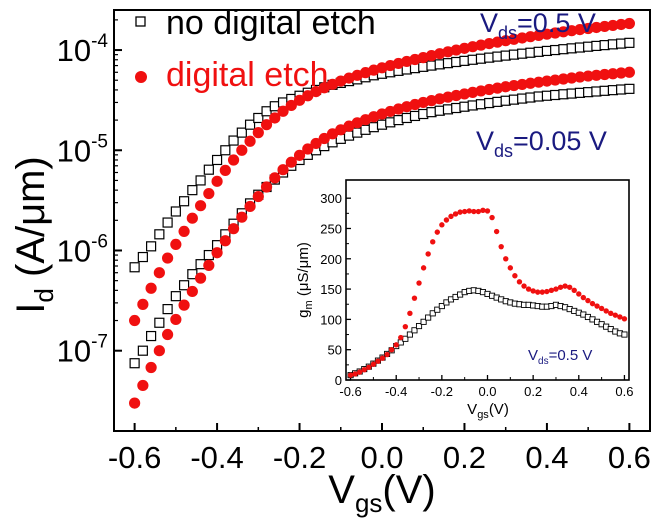 This screenshot has height=518, width=662. Describe the element at coordinates (34, 235) in the screenshot. I see `main-y-axis-label: Id (A/μm)` at that location.